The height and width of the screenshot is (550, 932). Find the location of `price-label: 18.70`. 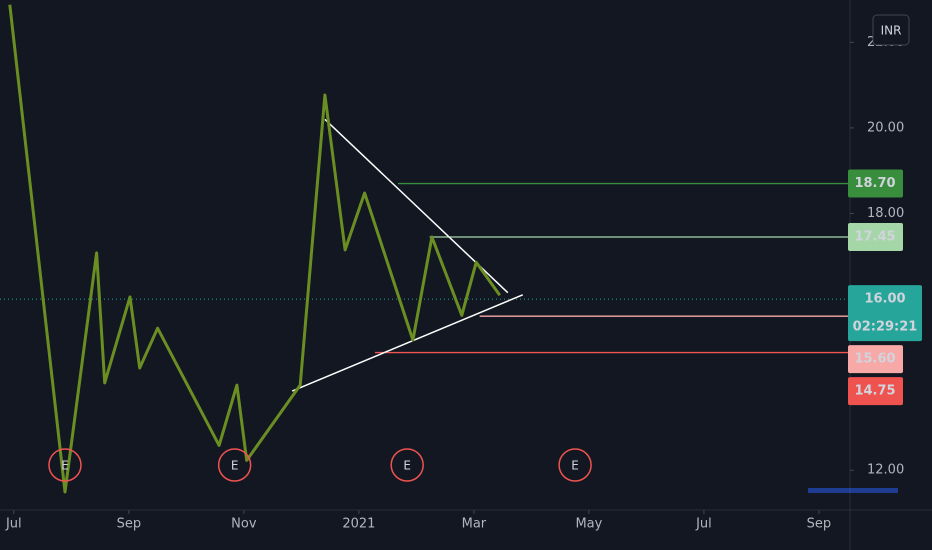

price-label: 18.70 is located at coordinates (874, 183).